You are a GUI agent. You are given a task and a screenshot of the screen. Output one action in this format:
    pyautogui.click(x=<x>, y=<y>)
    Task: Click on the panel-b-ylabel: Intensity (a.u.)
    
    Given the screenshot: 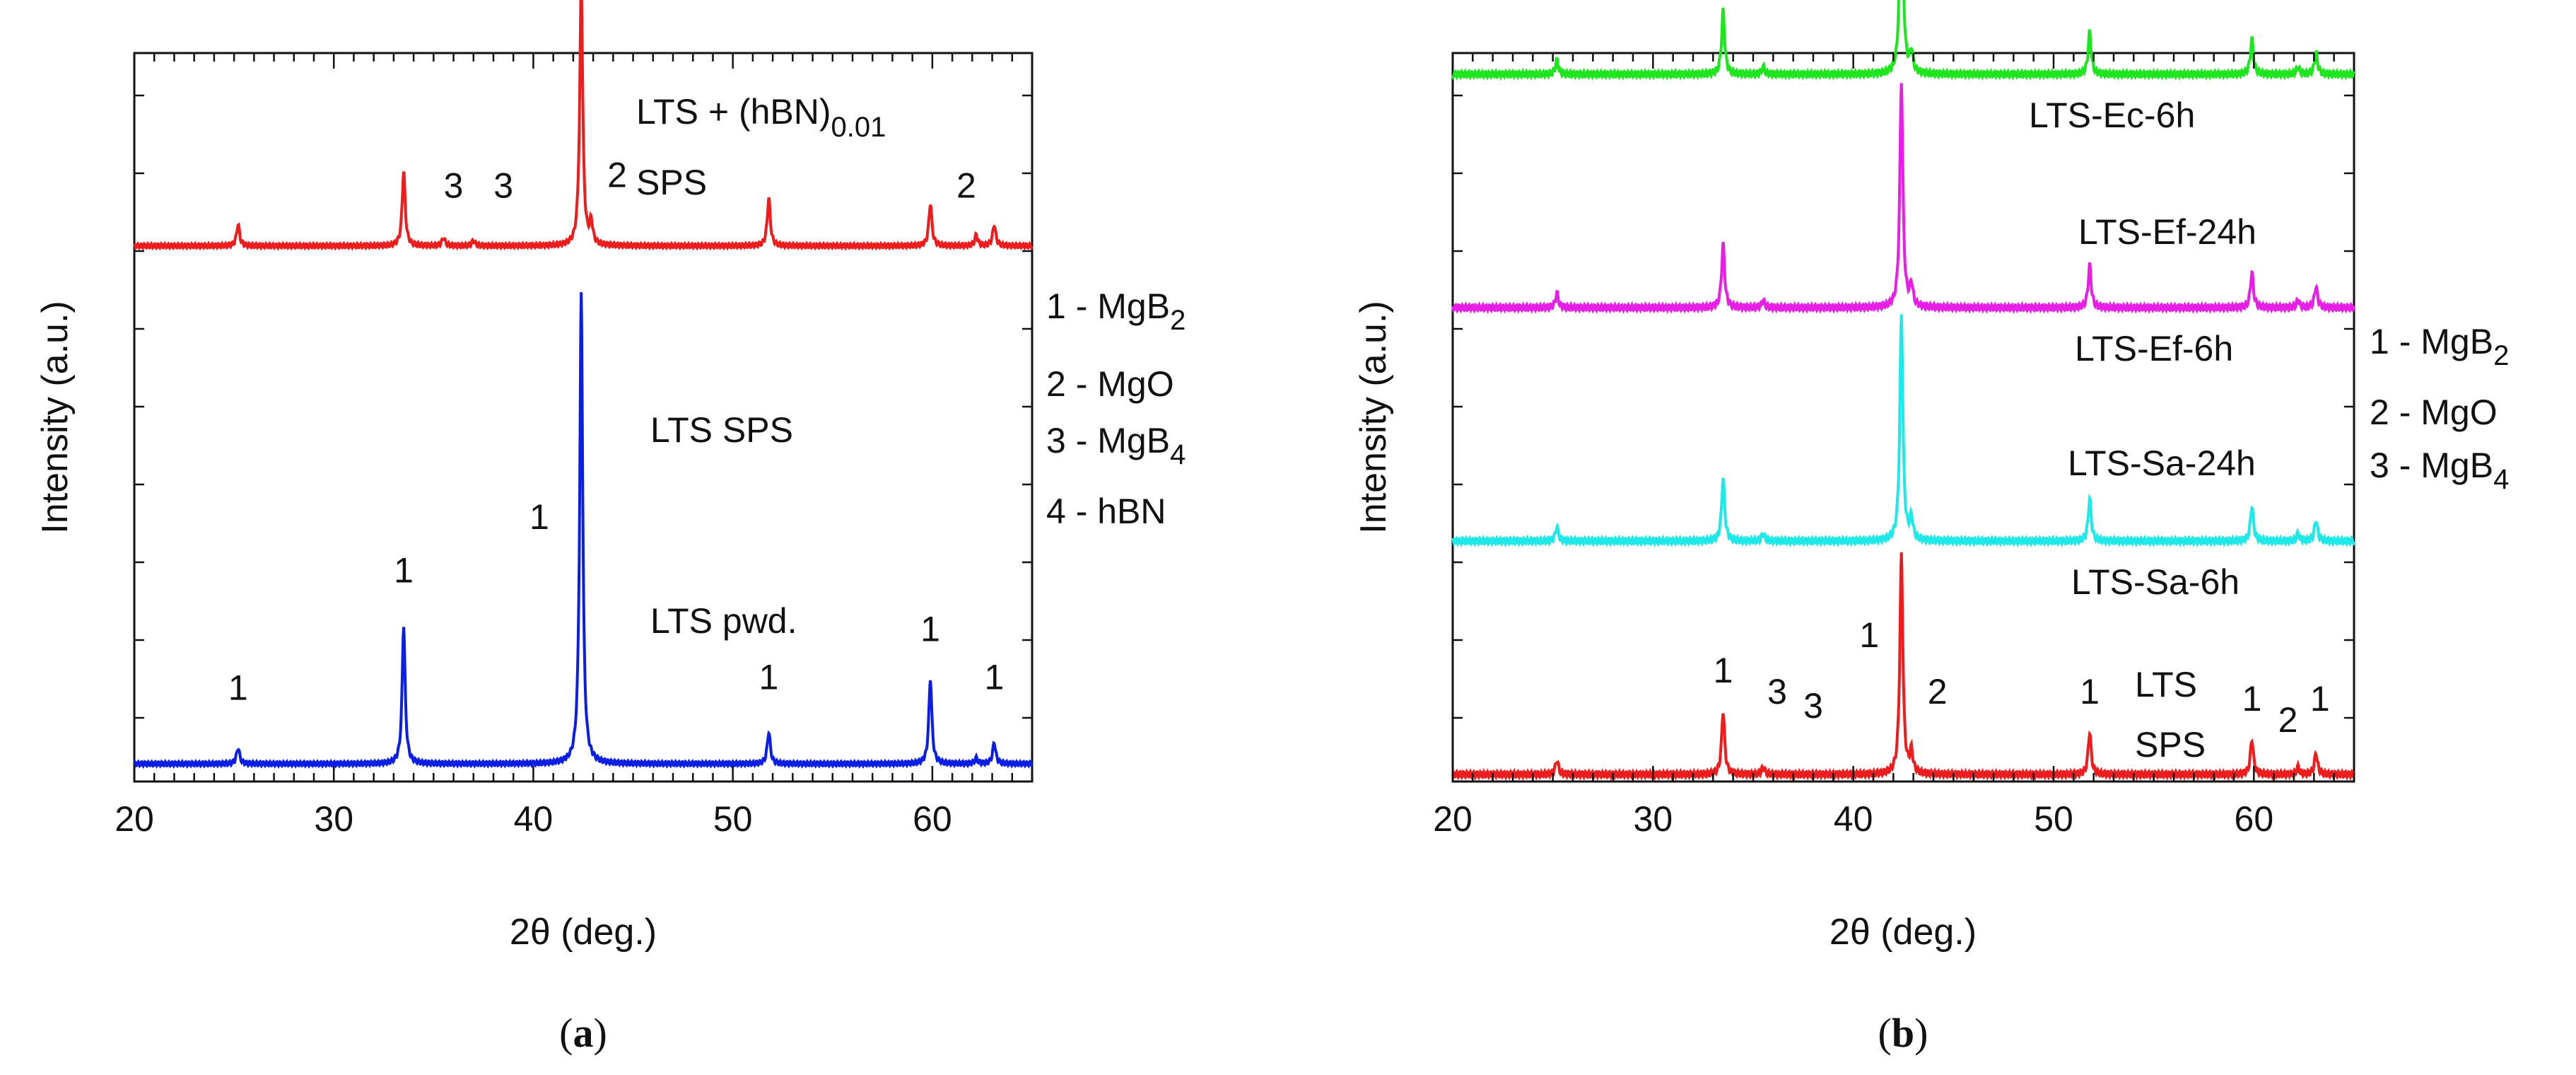 What is the action you would take?
    pyautogui.click(x=1374, y=417)
    